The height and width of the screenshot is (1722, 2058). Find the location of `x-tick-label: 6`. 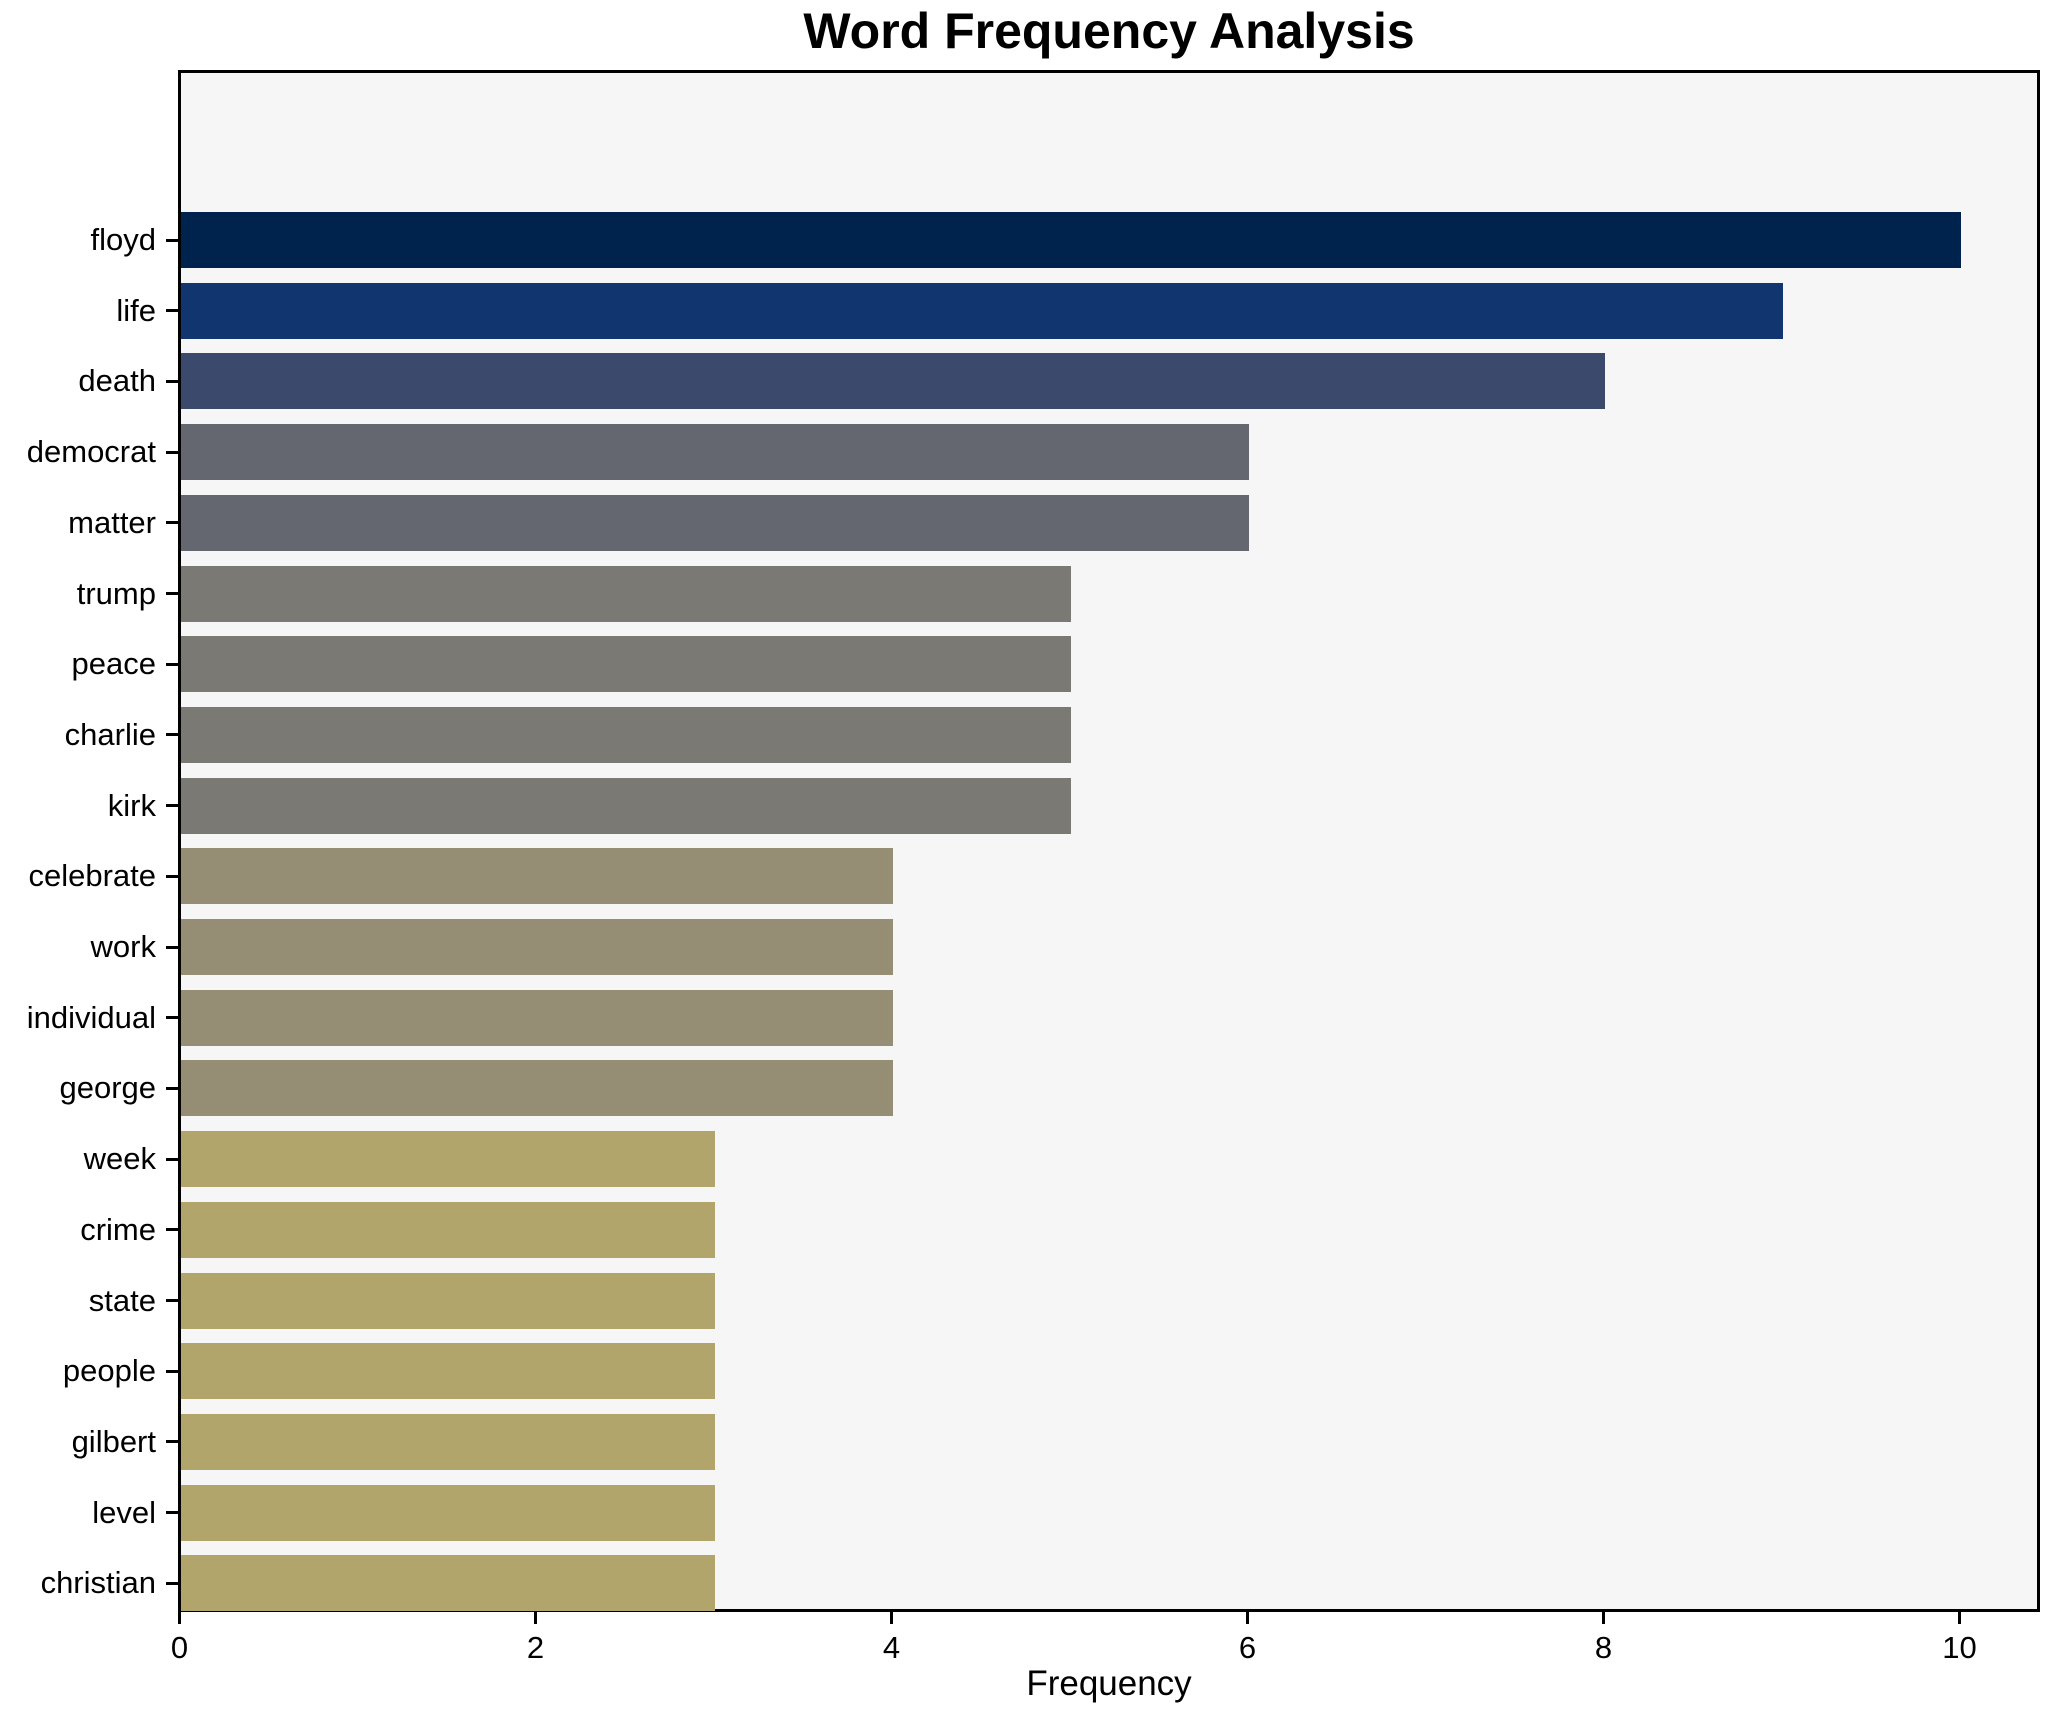

x-tick-label: 6 is located at coordinates (1247, 1647).